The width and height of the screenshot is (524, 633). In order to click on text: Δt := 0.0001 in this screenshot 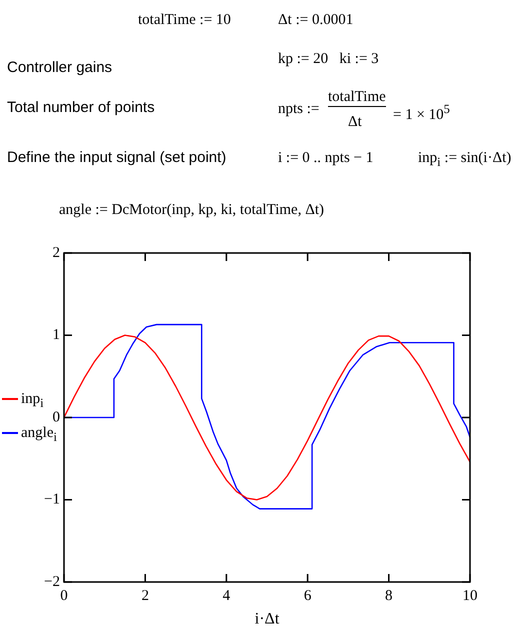, I will do `click(316, 20)`.